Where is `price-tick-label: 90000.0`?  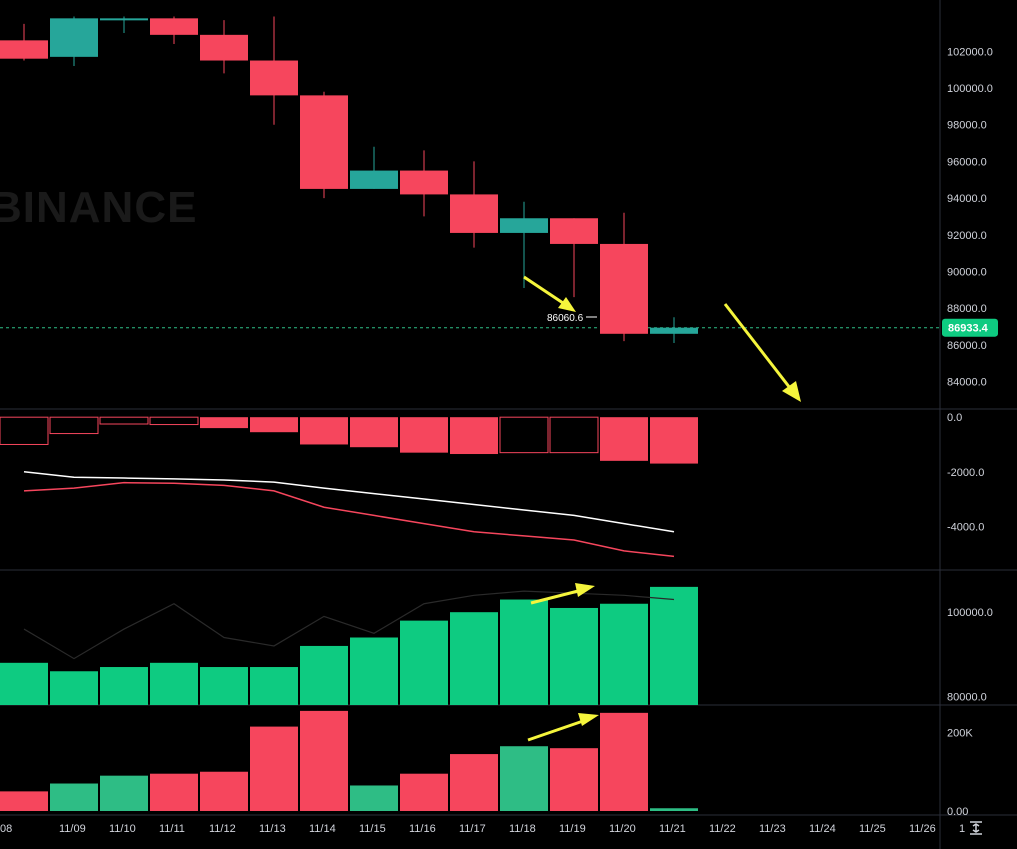
price-tick-label: 90000.0 is located at coordinates (967, 272).